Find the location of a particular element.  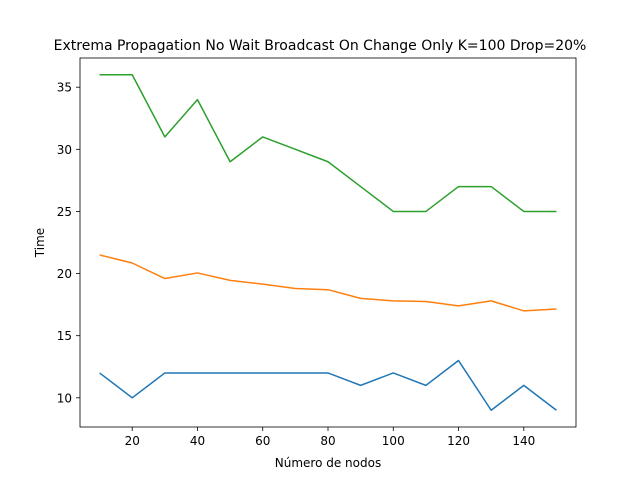

y-tick-label: 20 is located at coordinates (64, 274).